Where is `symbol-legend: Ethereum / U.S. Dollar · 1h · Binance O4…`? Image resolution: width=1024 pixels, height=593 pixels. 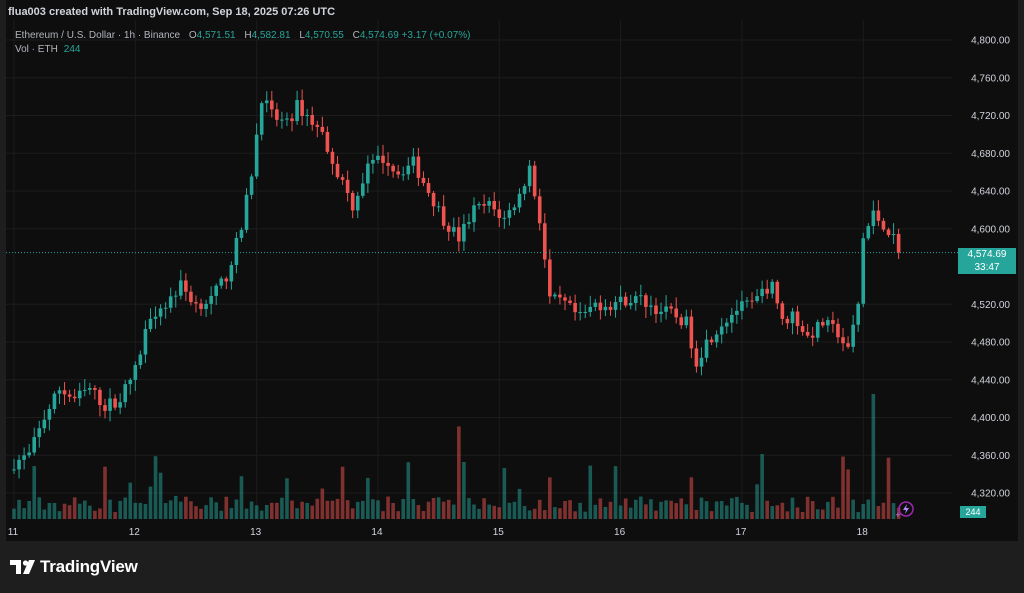 symbol-legend: Ethereum / U.S. Dollar · 1h · Binance O4… is located at coordinates (242, 35).